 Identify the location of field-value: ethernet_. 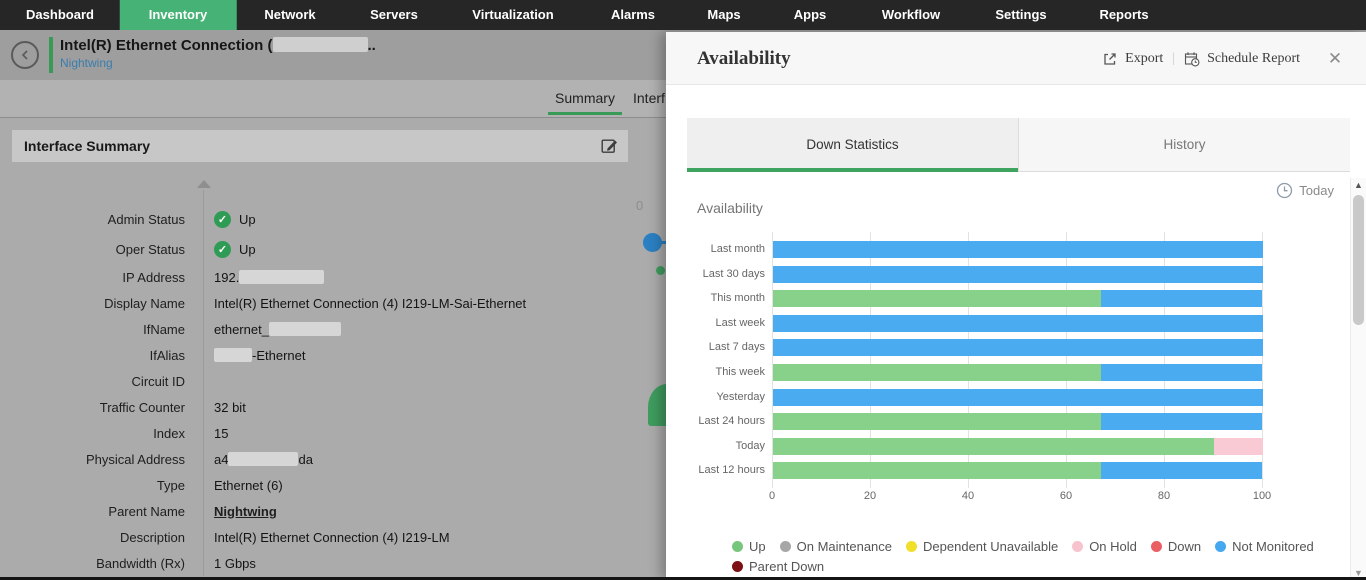
(277, 329).